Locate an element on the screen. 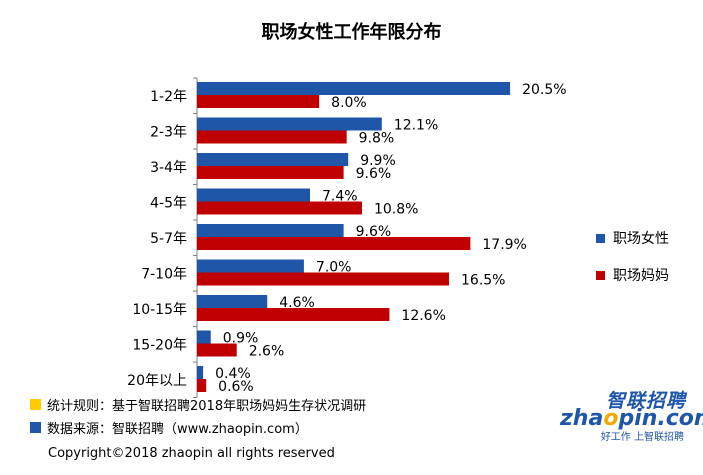 This screenshot has width=703, height=475. data-label-mothers: 10.8% is located at coordinates (396, 210).